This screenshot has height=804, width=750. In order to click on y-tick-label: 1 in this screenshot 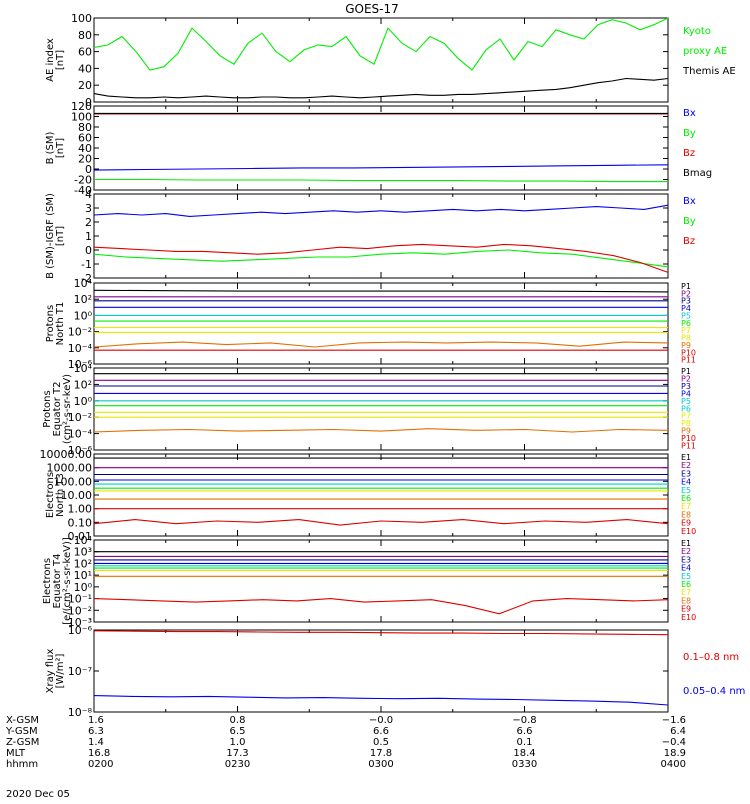, I will do `click(88, 236)`.